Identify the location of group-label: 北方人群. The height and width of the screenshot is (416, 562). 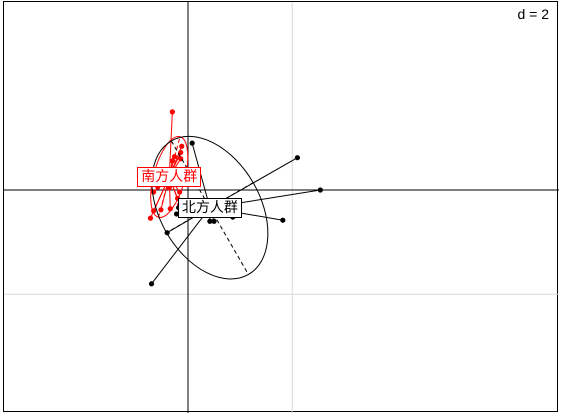
(209, 207).